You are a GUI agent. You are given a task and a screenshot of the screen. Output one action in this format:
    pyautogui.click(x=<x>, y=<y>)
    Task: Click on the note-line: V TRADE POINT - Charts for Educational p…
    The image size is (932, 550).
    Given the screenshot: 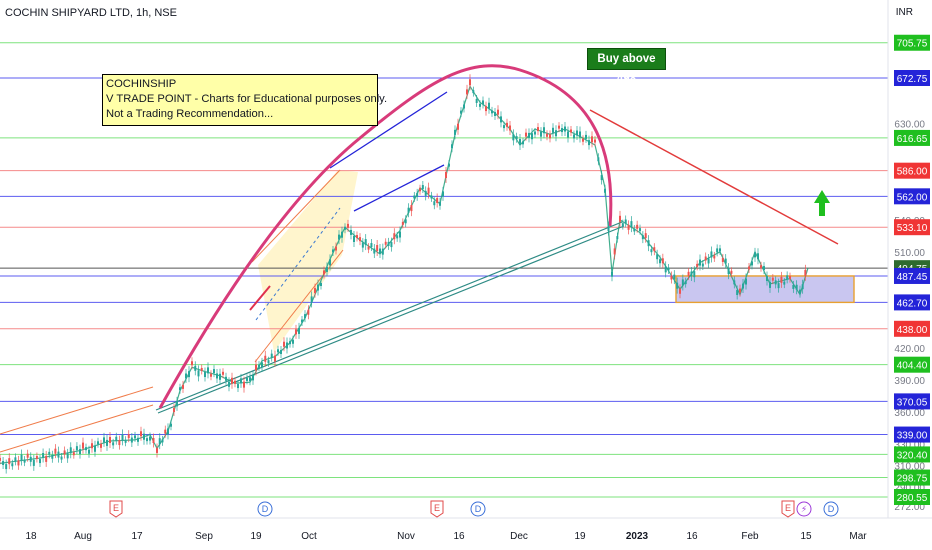 What is the action you would take?
    pyautogui.click(x=247, y=99)
    